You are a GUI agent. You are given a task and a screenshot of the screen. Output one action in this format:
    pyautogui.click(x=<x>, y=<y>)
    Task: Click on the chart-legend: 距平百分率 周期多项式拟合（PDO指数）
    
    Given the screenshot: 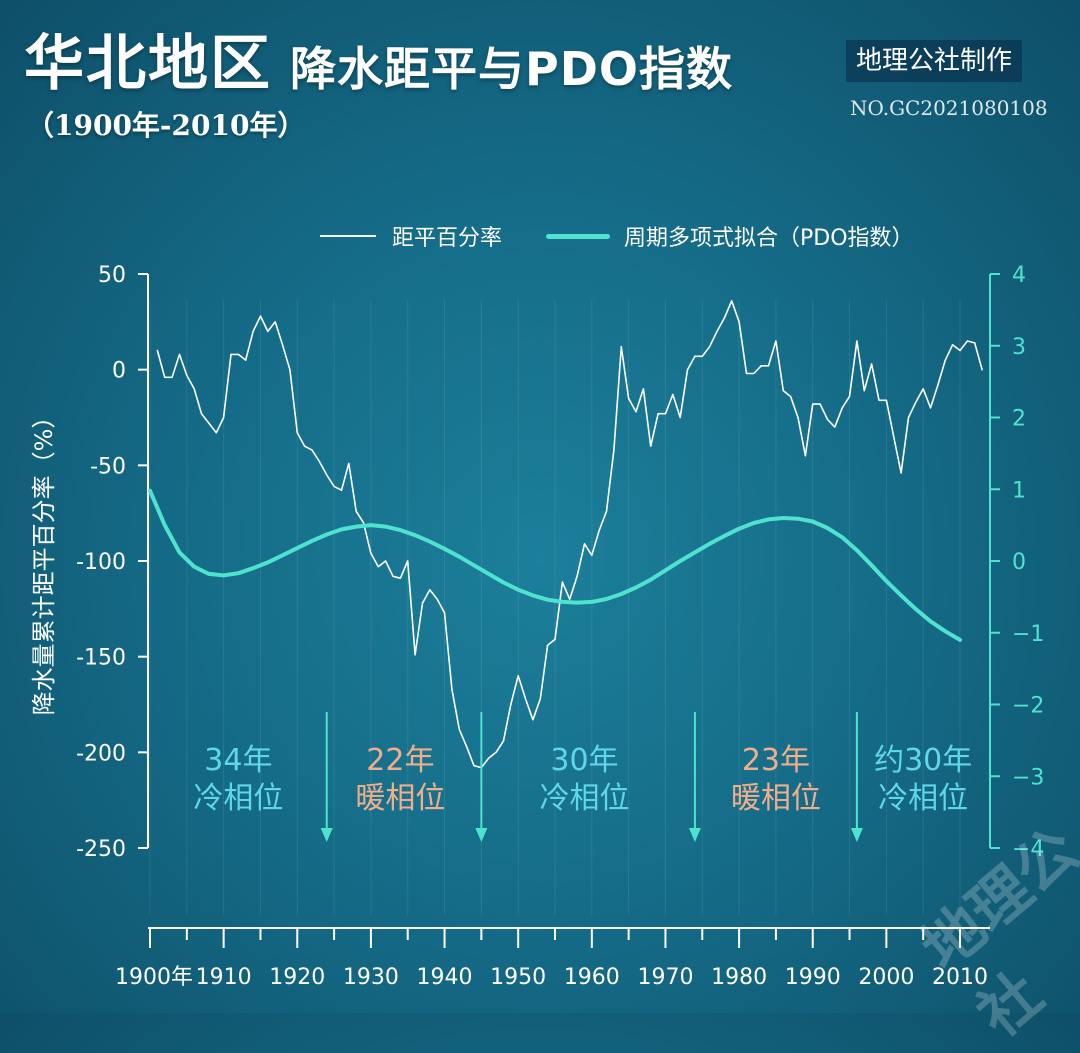 What is the action you would take?
    pyautogui.click(x=617, y=236)
    